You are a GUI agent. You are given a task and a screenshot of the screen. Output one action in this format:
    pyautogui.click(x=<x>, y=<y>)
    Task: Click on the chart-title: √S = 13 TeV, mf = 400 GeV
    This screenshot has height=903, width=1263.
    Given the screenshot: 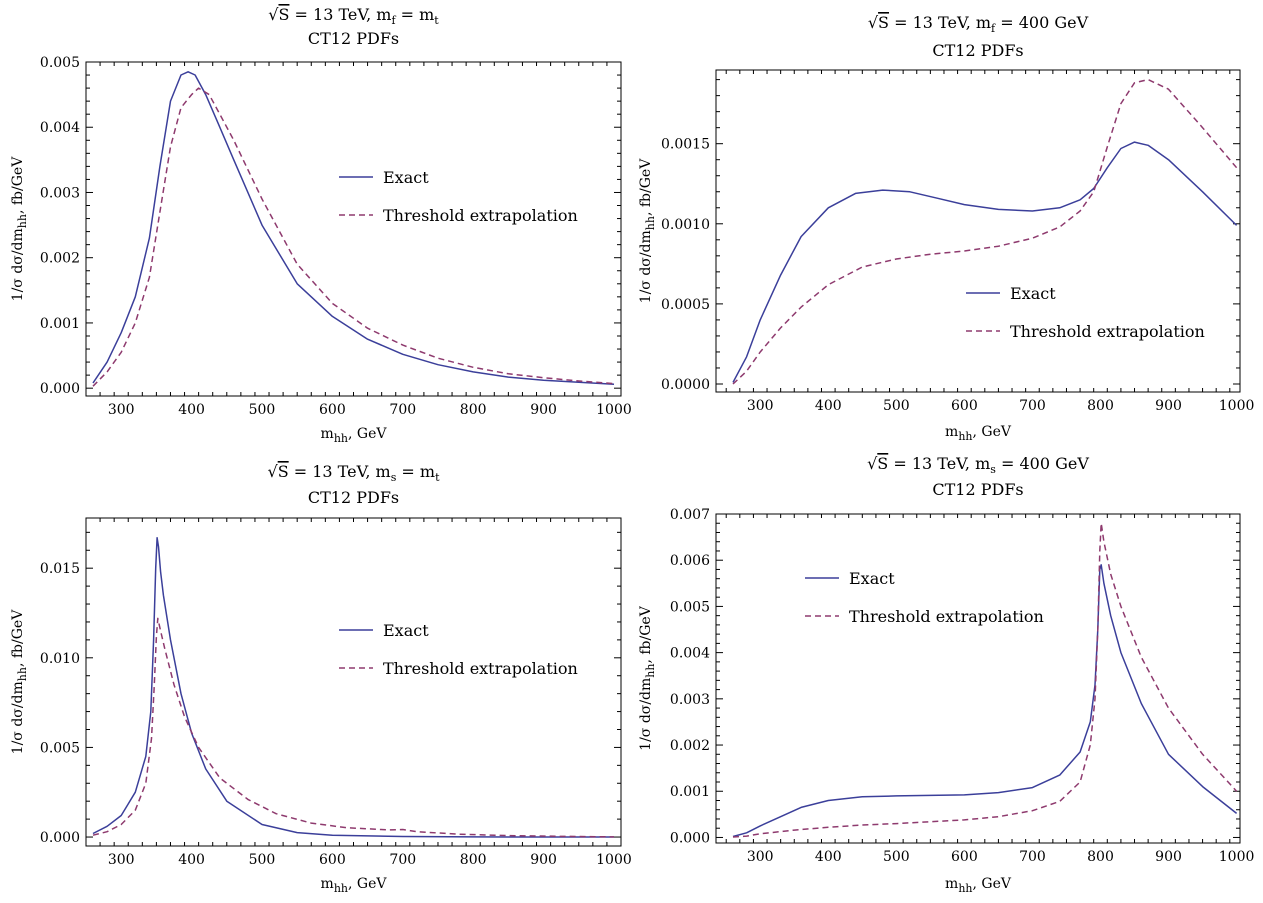 What is the action you would take?
    pyautogui.click(x=978, y=24)
    